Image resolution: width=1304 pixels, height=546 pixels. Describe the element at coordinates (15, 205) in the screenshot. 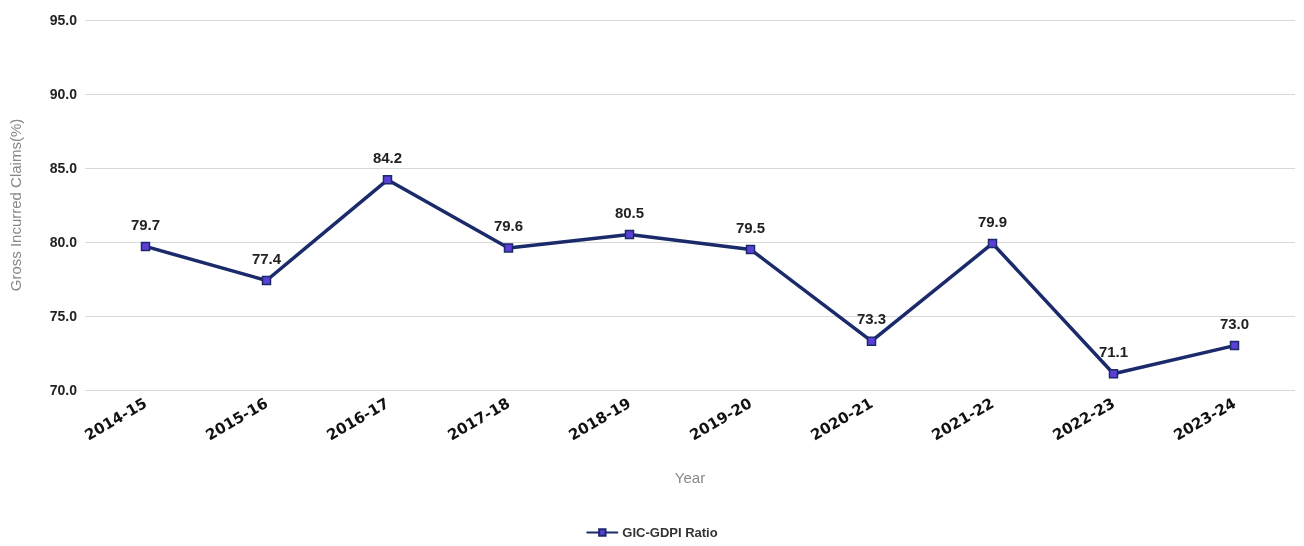

I see `y-axis-title: Gross Incurred Claims(%)` at that location.